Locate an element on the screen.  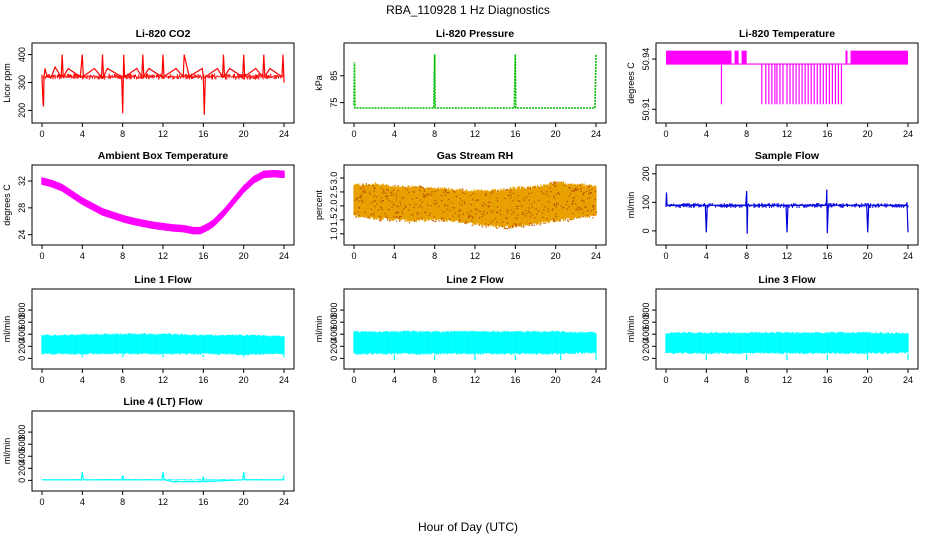
x-tick-label: 24 is located at coordinates (908, 134).